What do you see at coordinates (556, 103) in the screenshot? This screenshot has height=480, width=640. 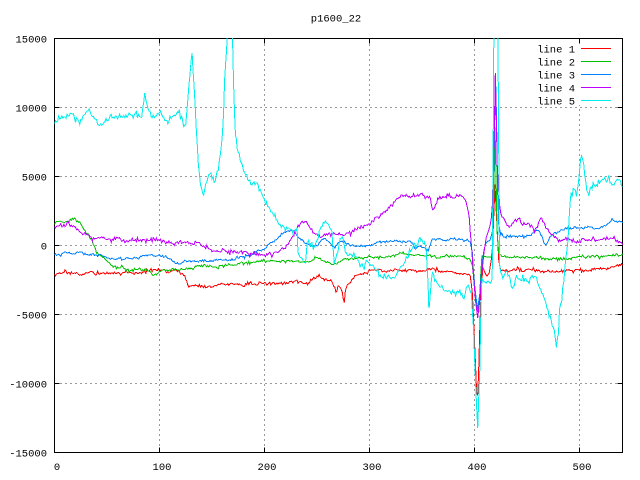 I see `svg-text: line 5` at bounding box center [556, 103].